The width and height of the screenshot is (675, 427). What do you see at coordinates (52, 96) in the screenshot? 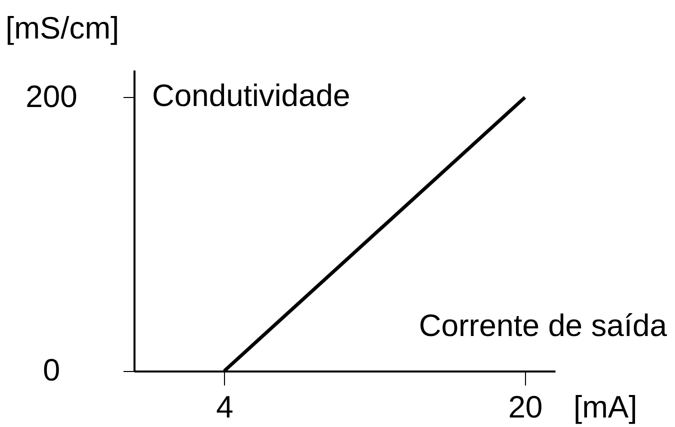
I see `y-tick-label: 200` at bounding box center [52, 96].